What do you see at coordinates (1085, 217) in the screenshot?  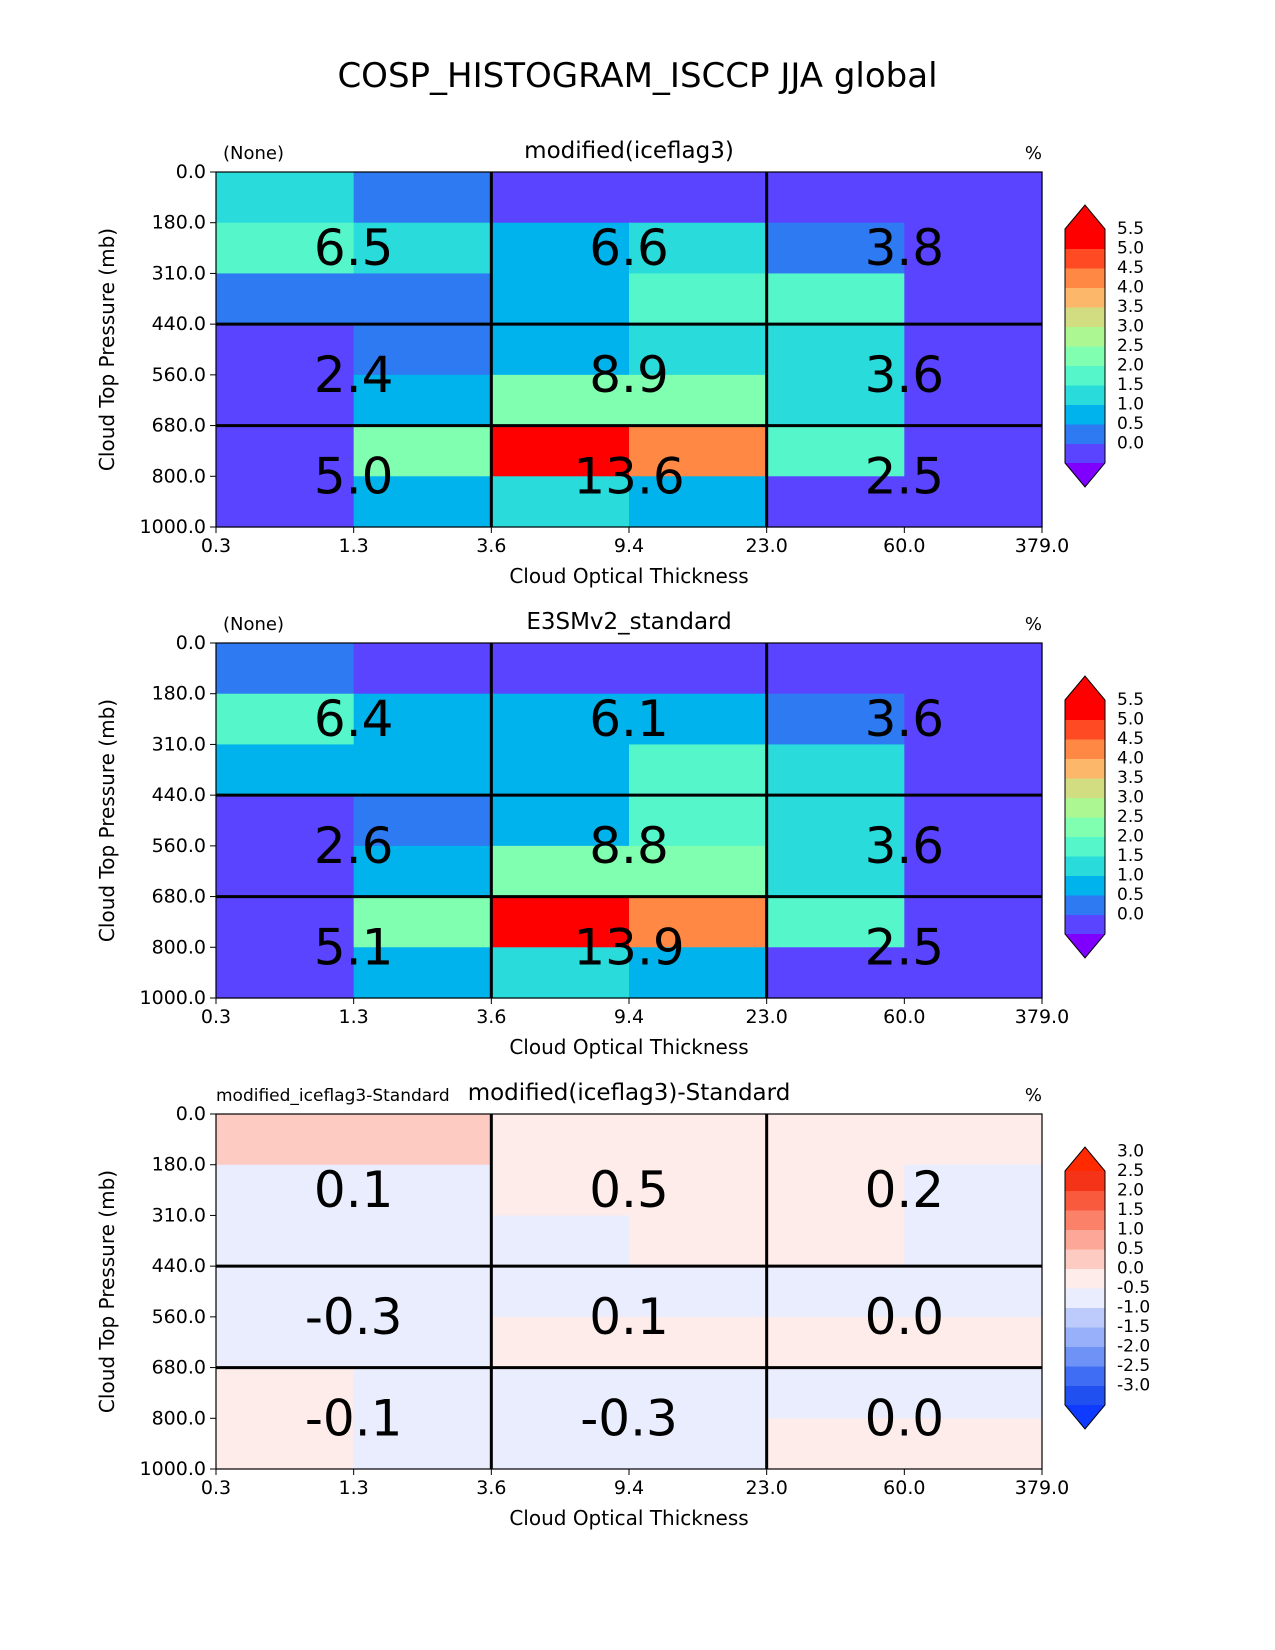 I see `colorbar-over-arrow` at bounding box center [1085, 217].